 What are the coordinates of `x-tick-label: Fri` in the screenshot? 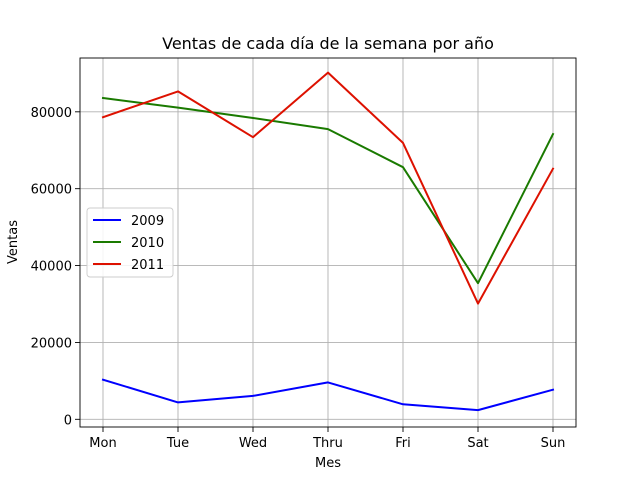 It's located at (403, 443).